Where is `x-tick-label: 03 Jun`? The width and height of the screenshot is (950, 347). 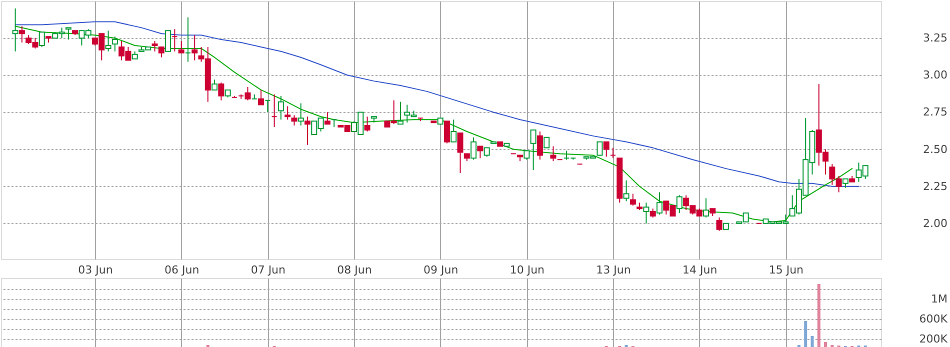
x-tick-label: 03 Jun is located at coordinates (95, 270).